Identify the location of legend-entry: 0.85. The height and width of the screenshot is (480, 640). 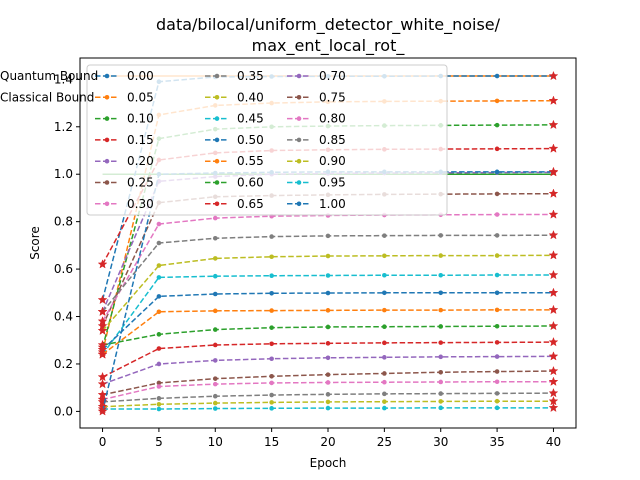
(316, 140).